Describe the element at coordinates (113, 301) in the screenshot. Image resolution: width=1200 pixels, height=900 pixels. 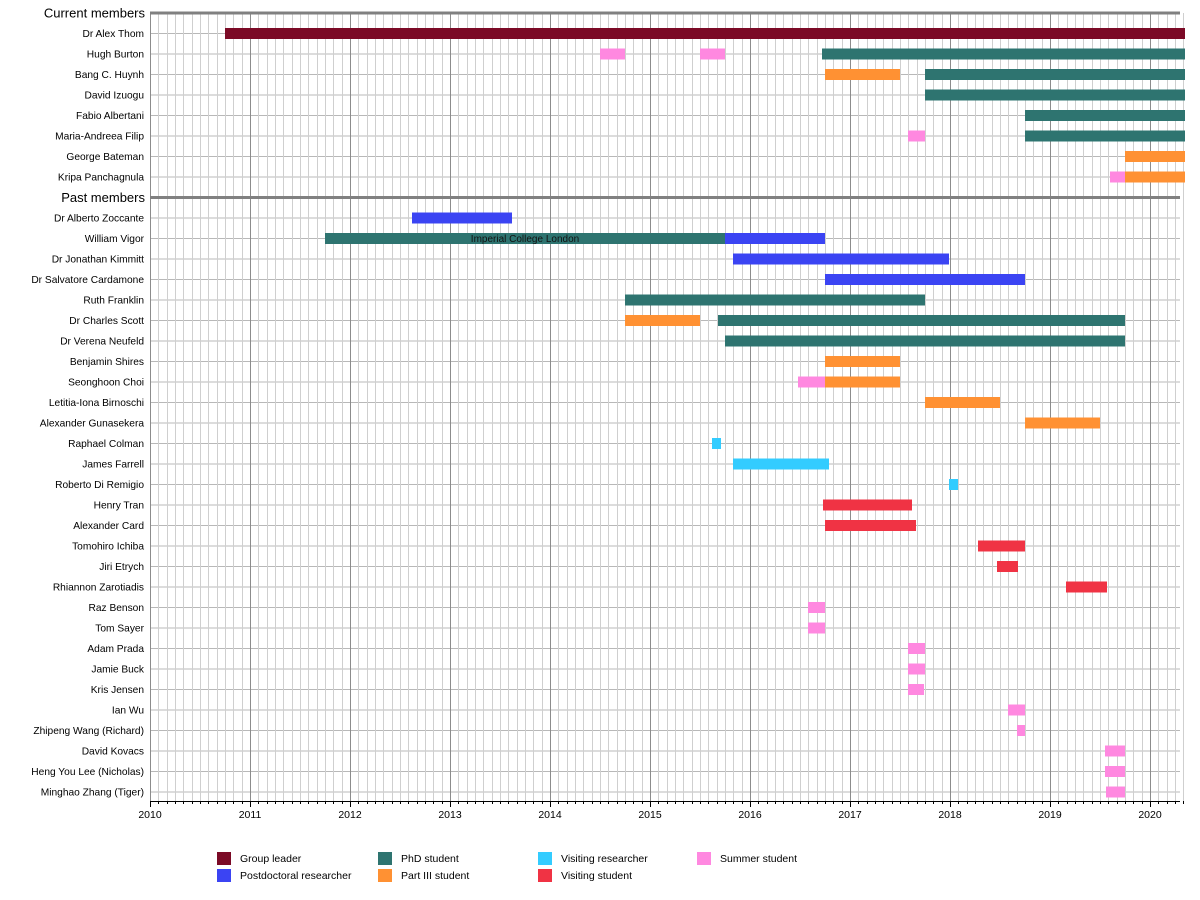
I see `member-name: Ruth Franklin` at that location.